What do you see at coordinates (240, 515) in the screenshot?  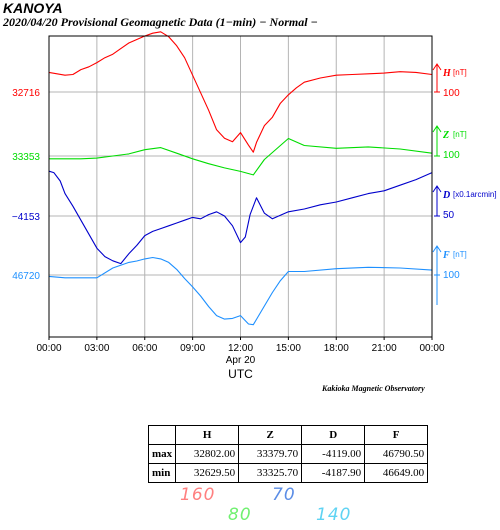 I see `scale-legend-z: 80` at bounding box center [240, 515].